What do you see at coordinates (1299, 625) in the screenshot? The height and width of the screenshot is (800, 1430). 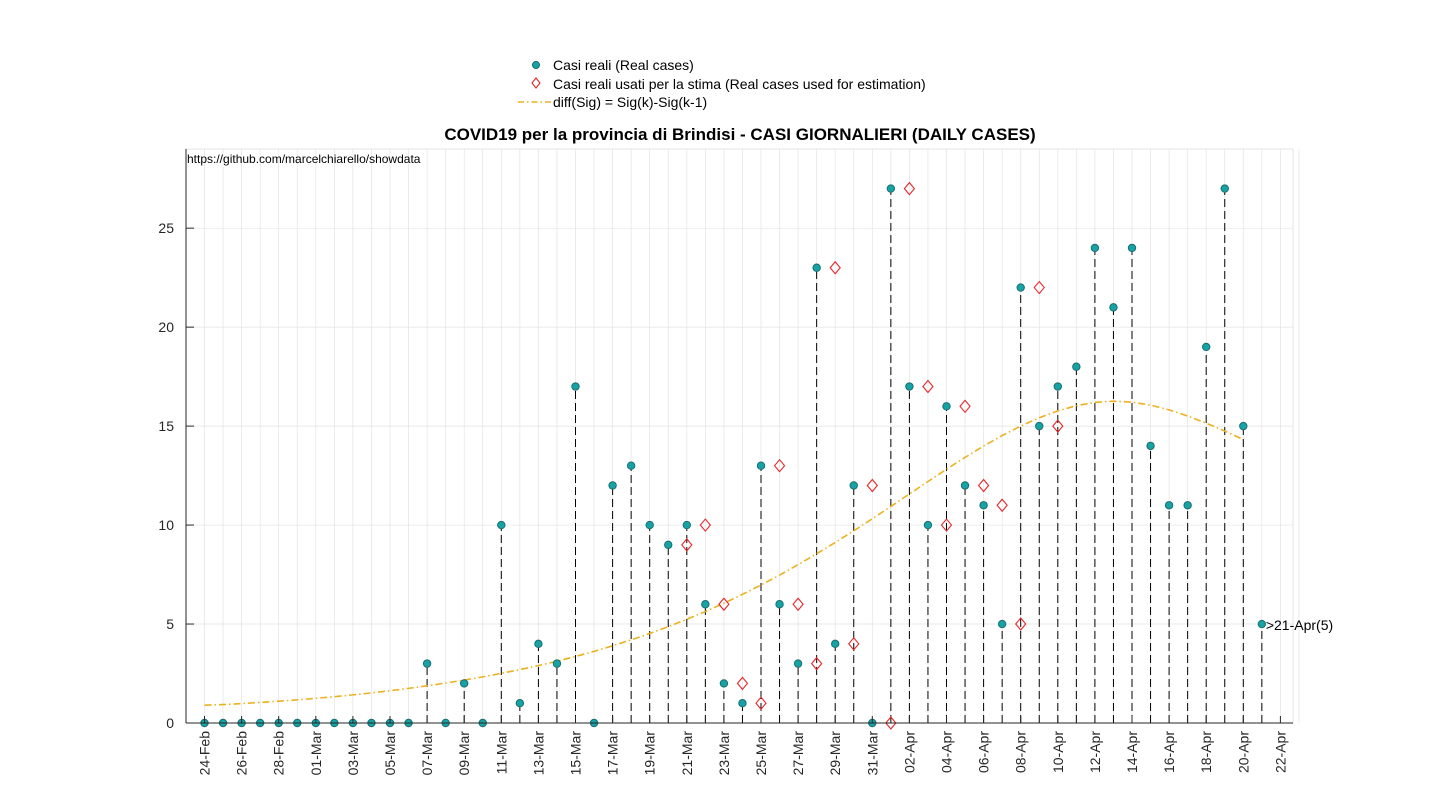 I see `last-point-annotation: >21-Apr(5)` at bounding box center [1299, 625].